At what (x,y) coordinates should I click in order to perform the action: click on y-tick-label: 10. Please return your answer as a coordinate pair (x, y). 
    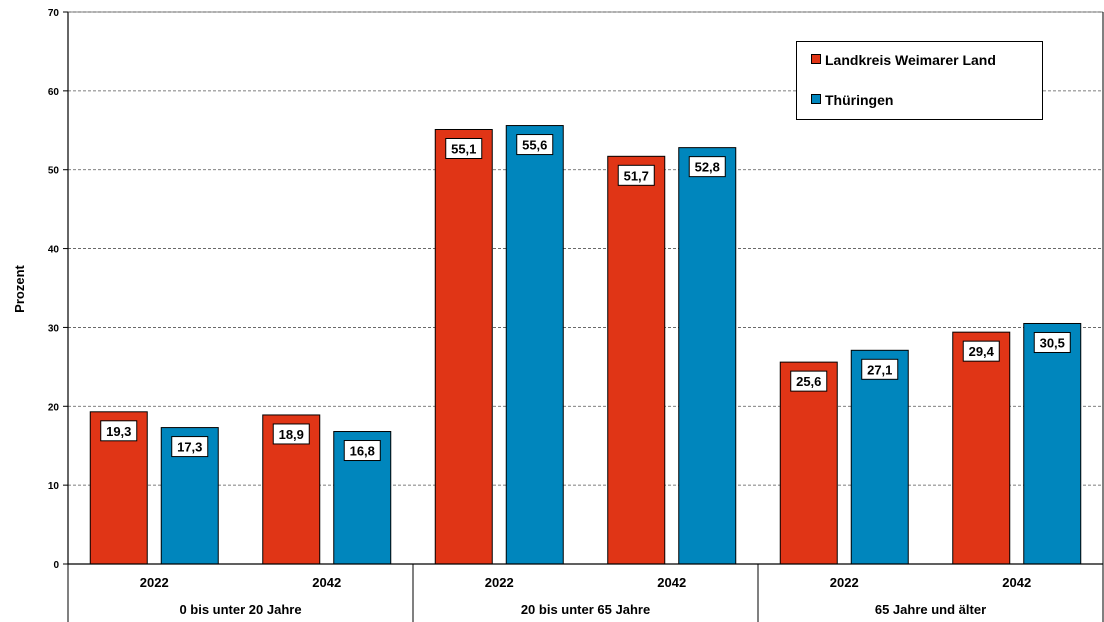
    Looking at the image, I should click on (54, 486).